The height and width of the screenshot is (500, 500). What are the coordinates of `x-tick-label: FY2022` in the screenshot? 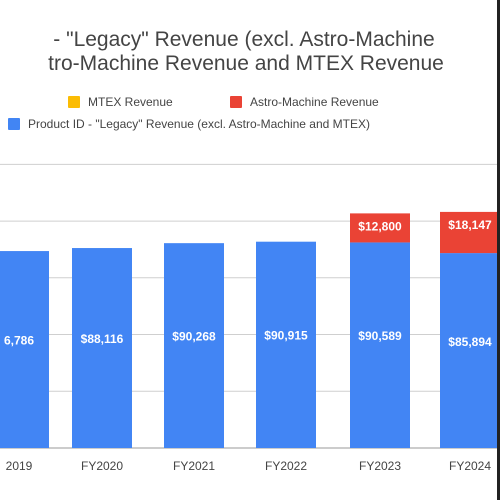 It's located at (286, 466).